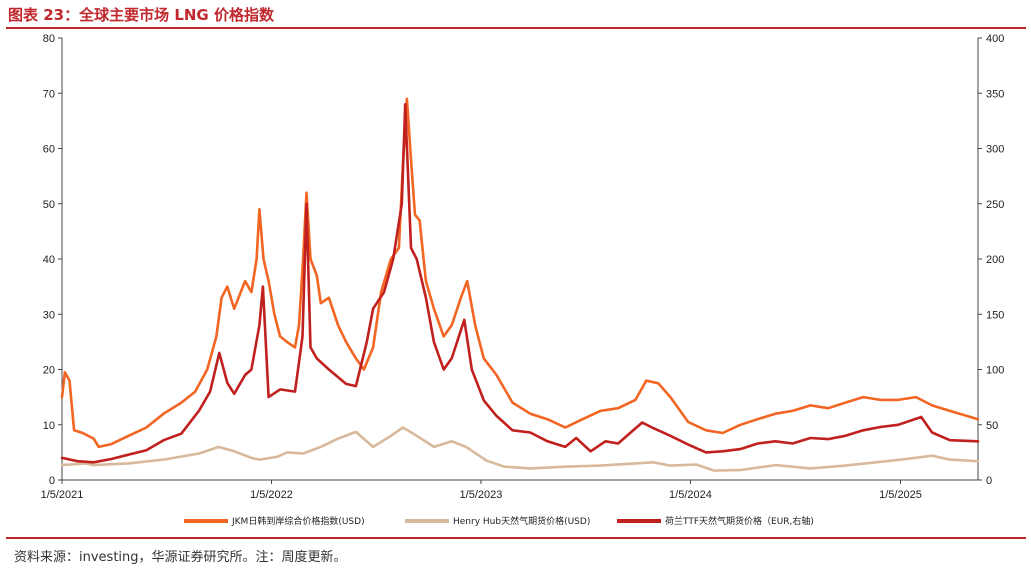 This screenshot has width=1031, height=570. What do you see at coordinates (995, 315) in the screenshot?
I see `right-tick-label: 150` at bounding box center [995, 315].